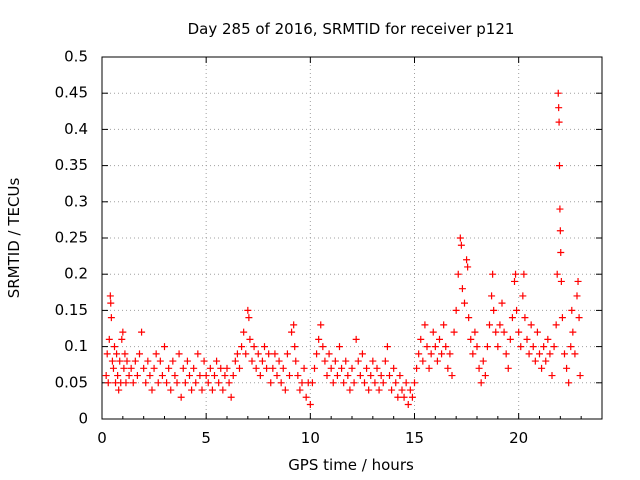  I want to click on y-tick-label-10: 0.5, so click(76, 57).